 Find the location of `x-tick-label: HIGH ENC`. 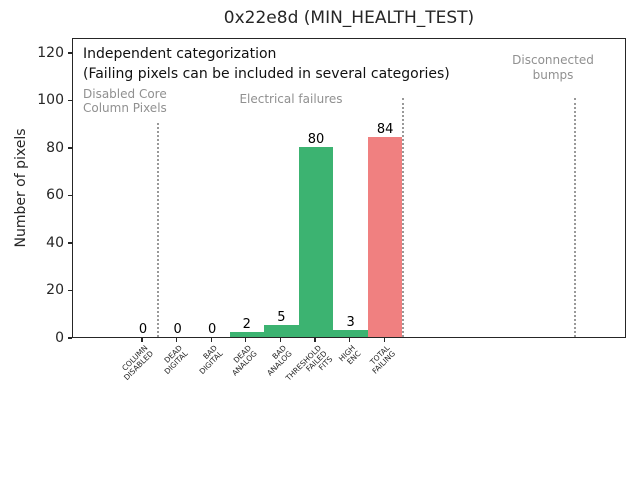

x-tick-label: HIGH ENC is located at coordinates (350, 355).